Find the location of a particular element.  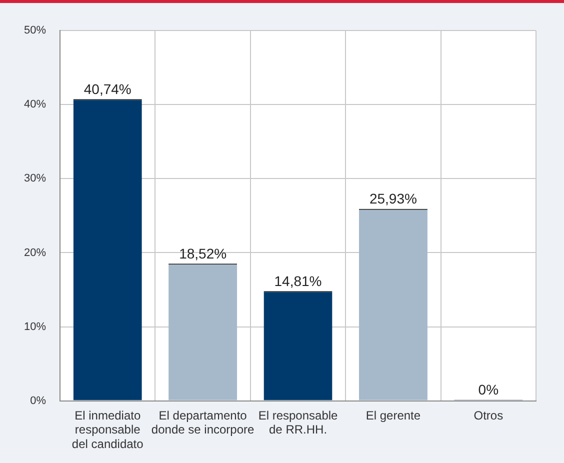

y-tick-label: 30% is located at coordinates (35, 178).